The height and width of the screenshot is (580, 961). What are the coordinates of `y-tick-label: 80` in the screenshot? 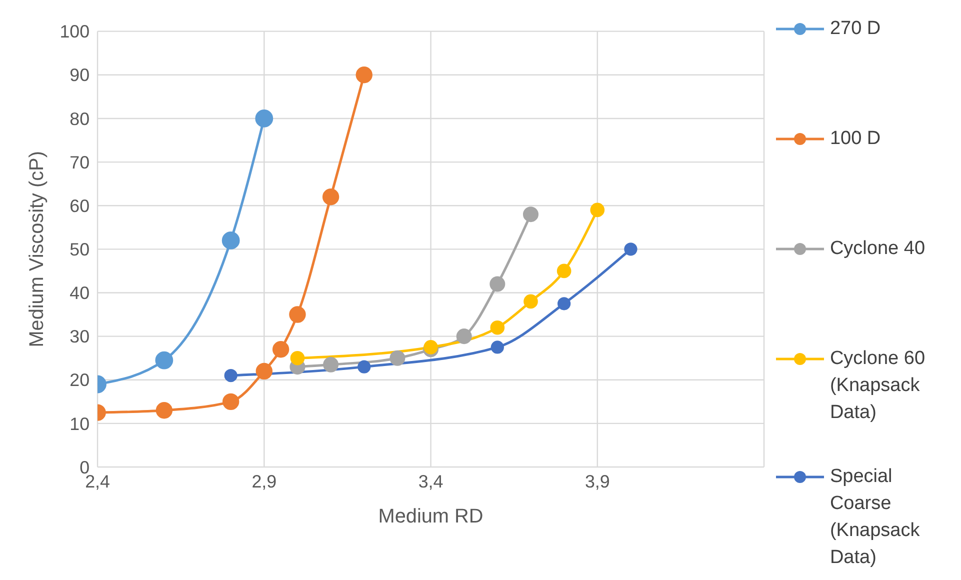 It's located at (80, 118).